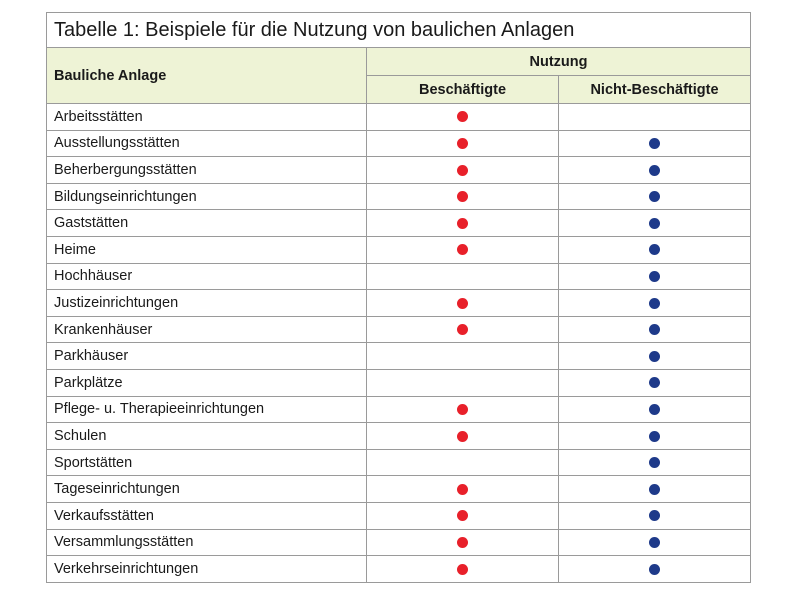 This screenshot has height=600, width=800. I want to click on row-label: Parkplätze, so click(206, 382).